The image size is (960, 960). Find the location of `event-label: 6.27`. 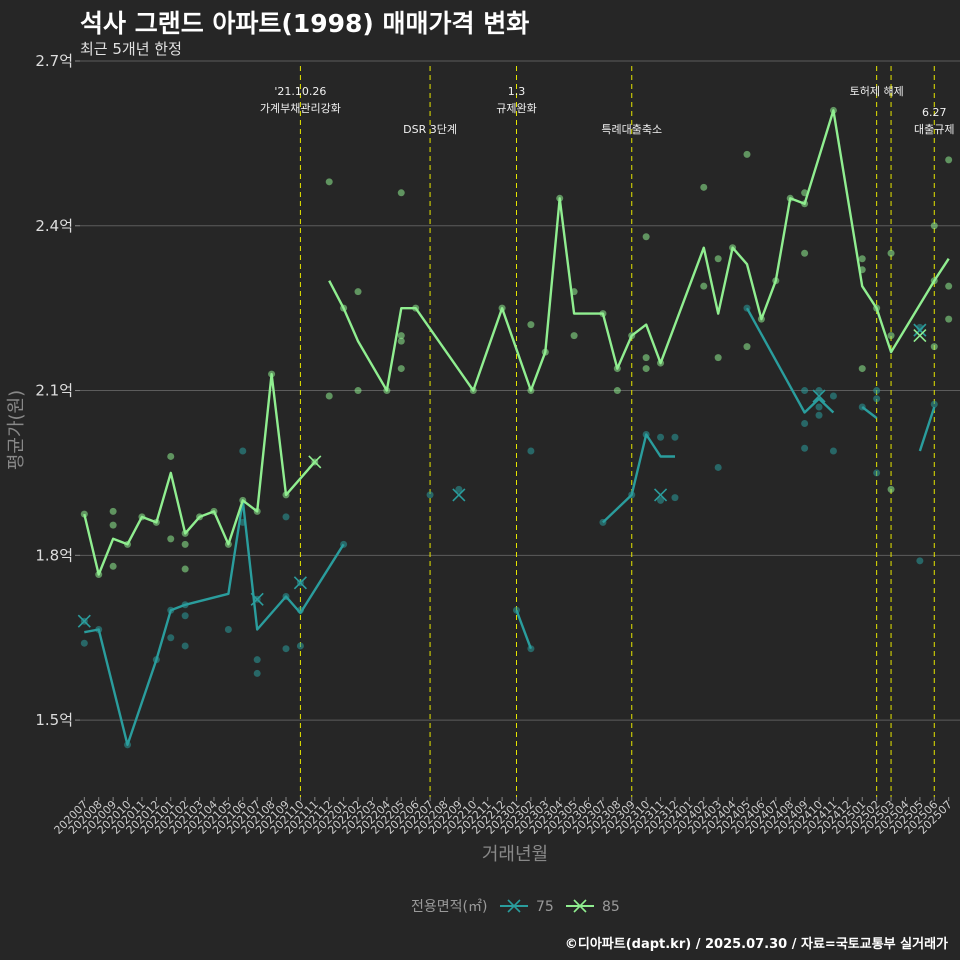

event-label: 6.27 is located at coordinates (934, 112).